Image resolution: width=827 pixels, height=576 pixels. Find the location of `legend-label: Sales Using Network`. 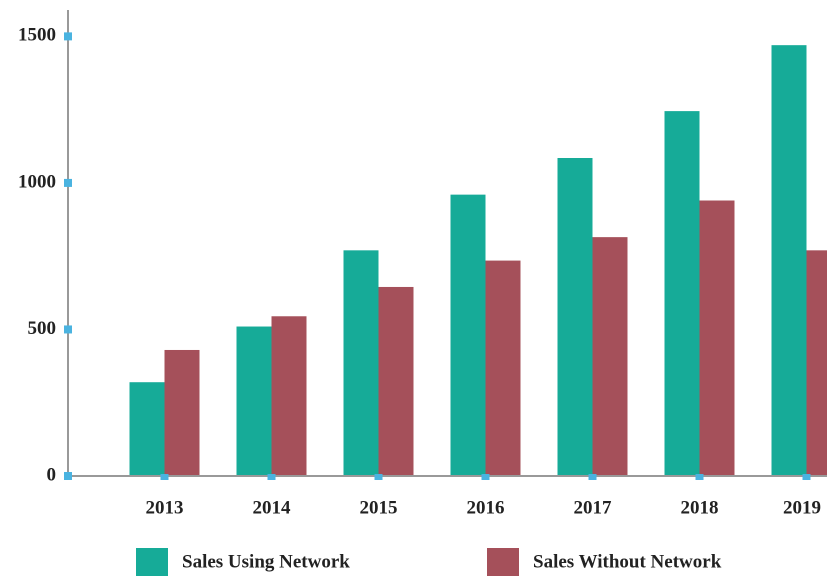

legend-label: Sales Using Network is located at coordinates (266, 561).